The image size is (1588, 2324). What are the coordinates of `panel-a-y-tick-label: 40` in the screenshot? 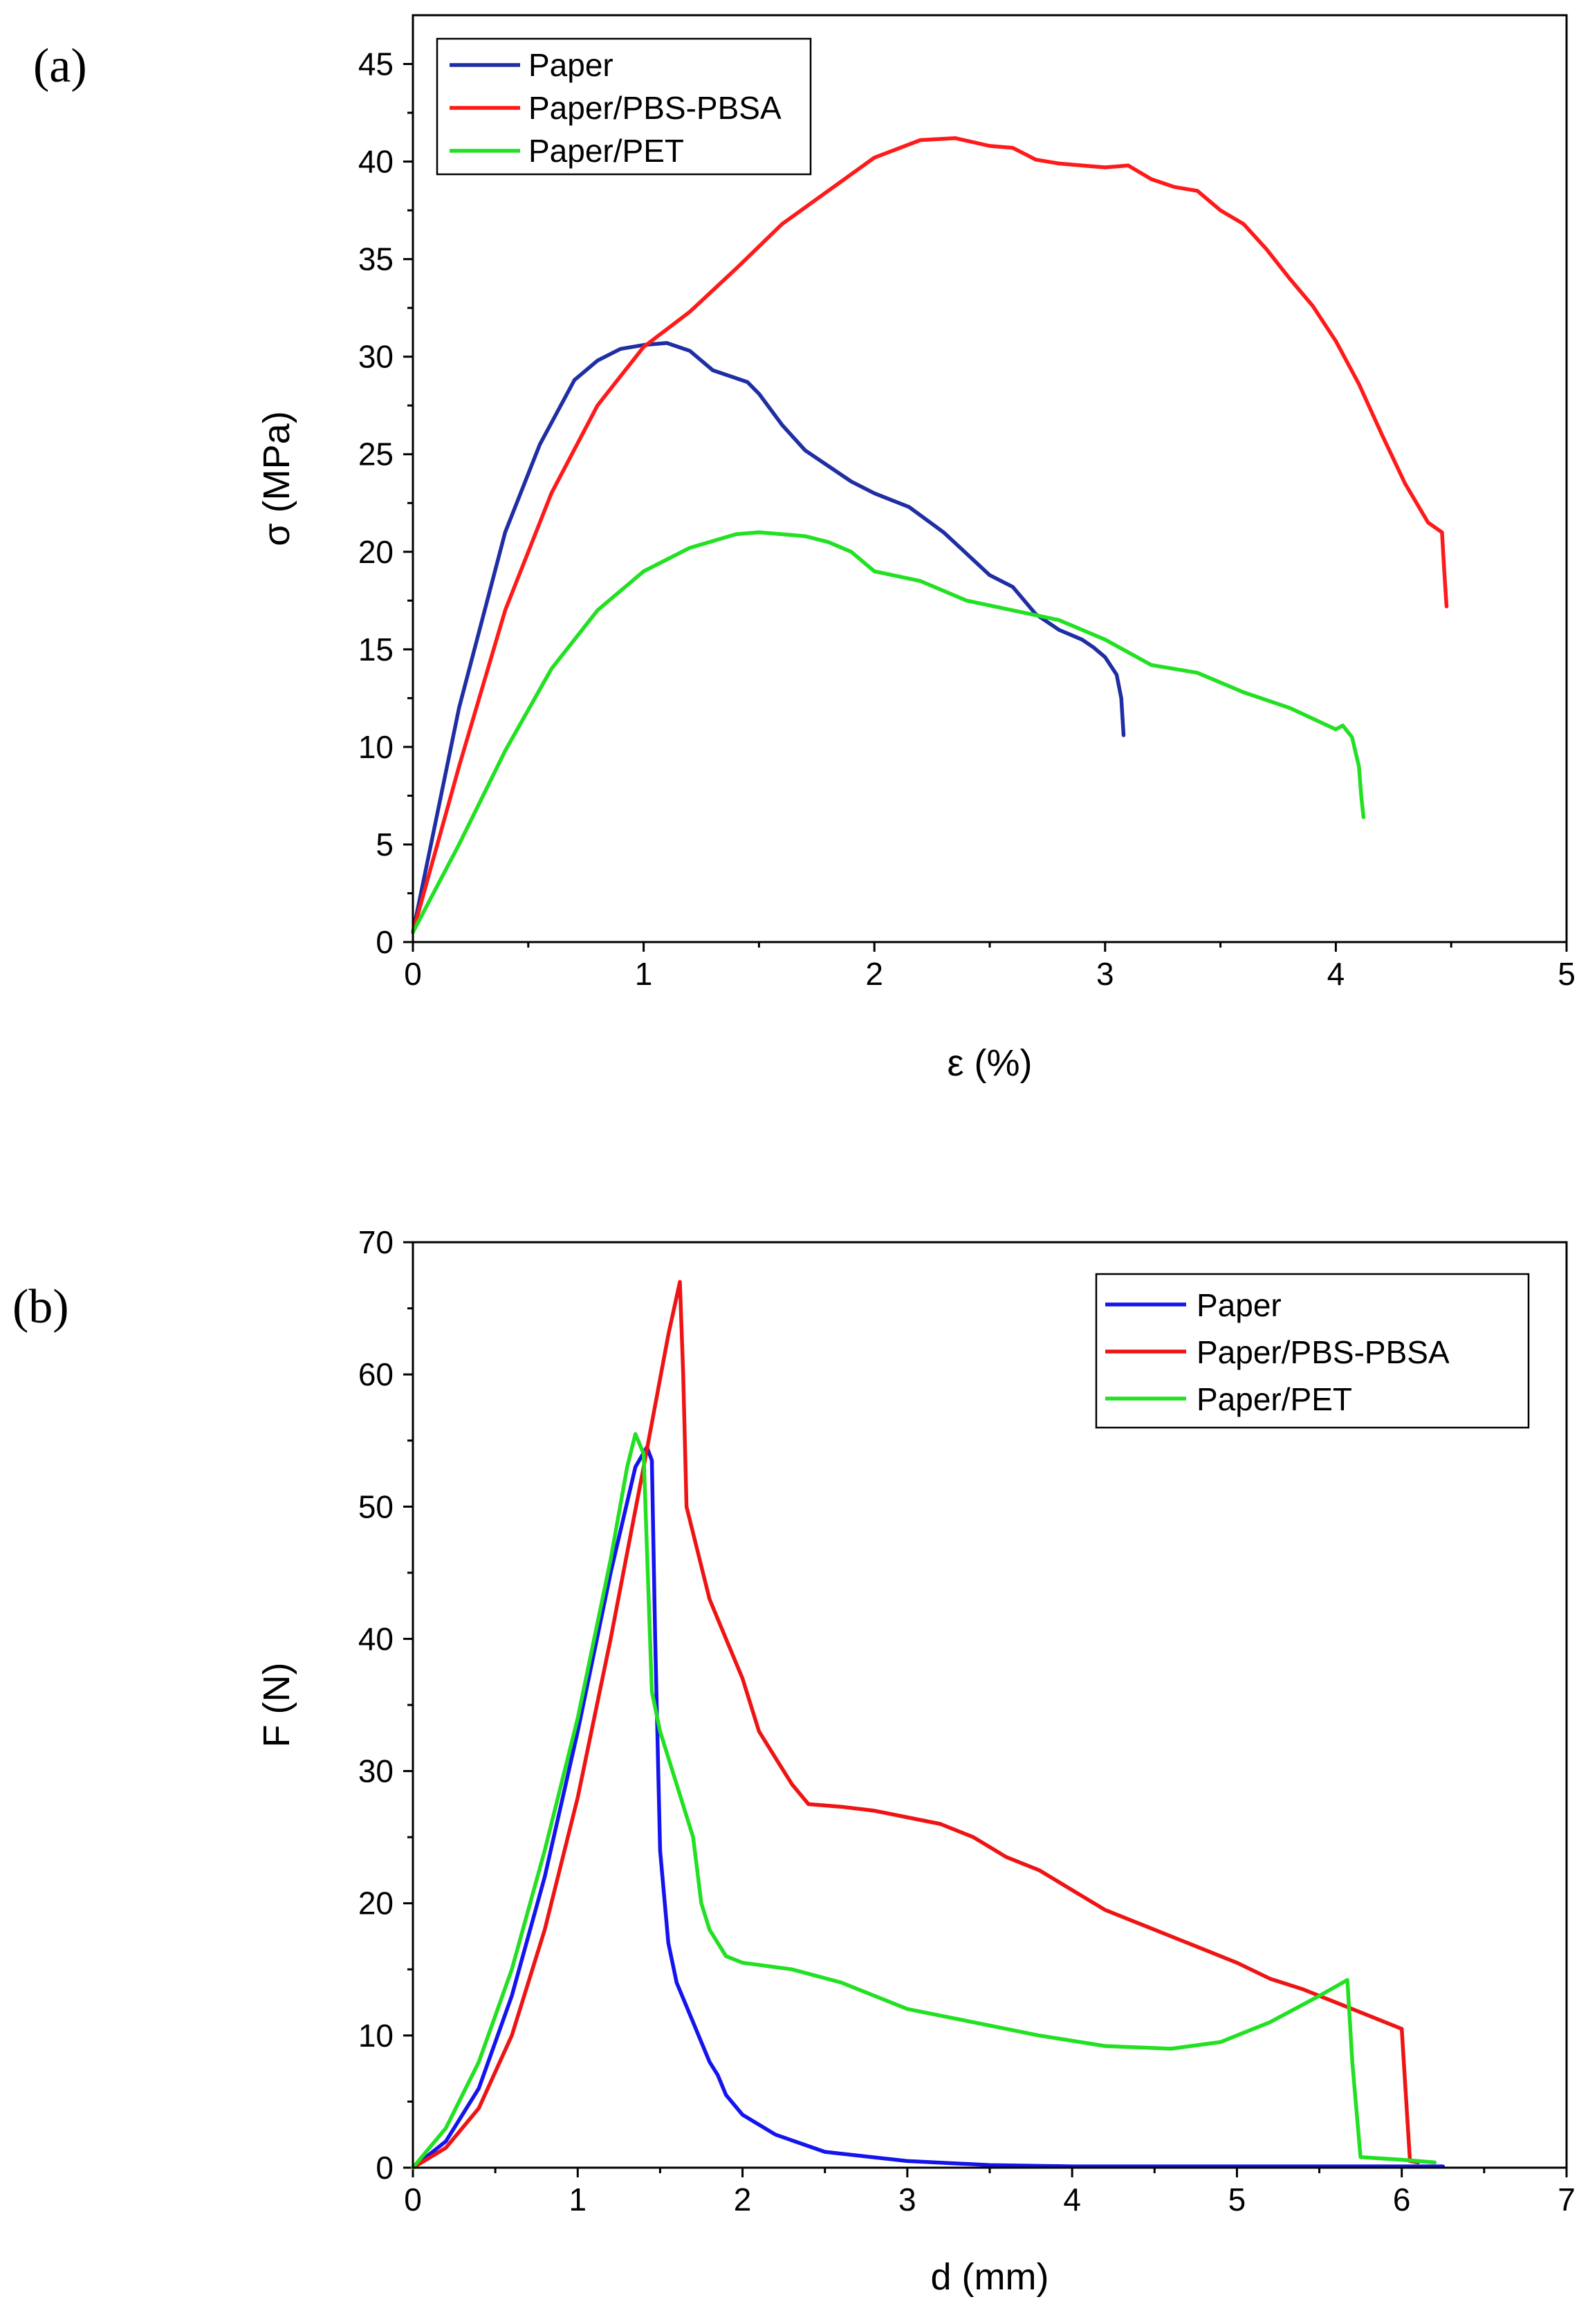 It's located at (376, 162).